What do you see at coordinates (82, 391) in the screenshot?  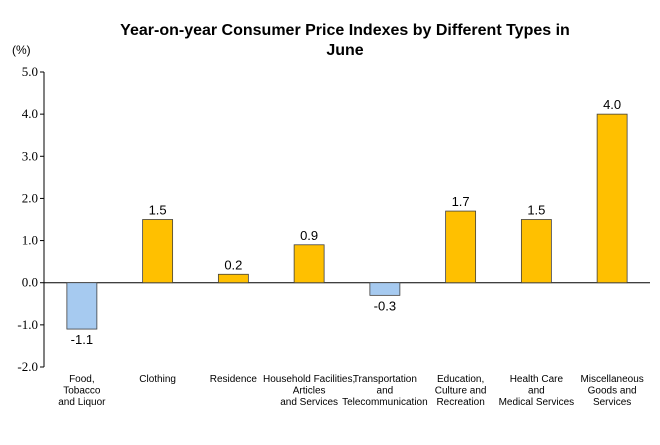 I see `category-label: Food, Tobacco and Liquor` at bounding box center [82, 391].